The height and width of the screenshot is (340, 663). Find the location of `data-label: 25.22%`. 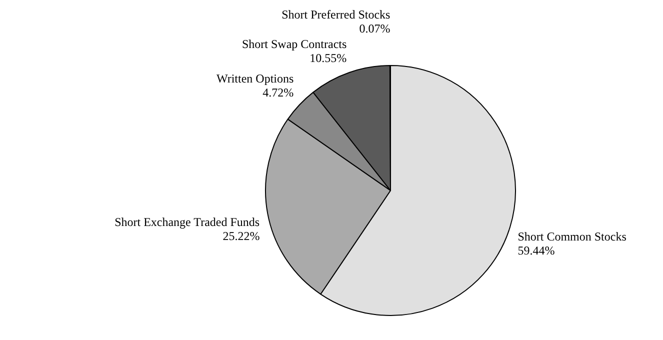

data-label: 25.22% is located at coordinates (241, 236).